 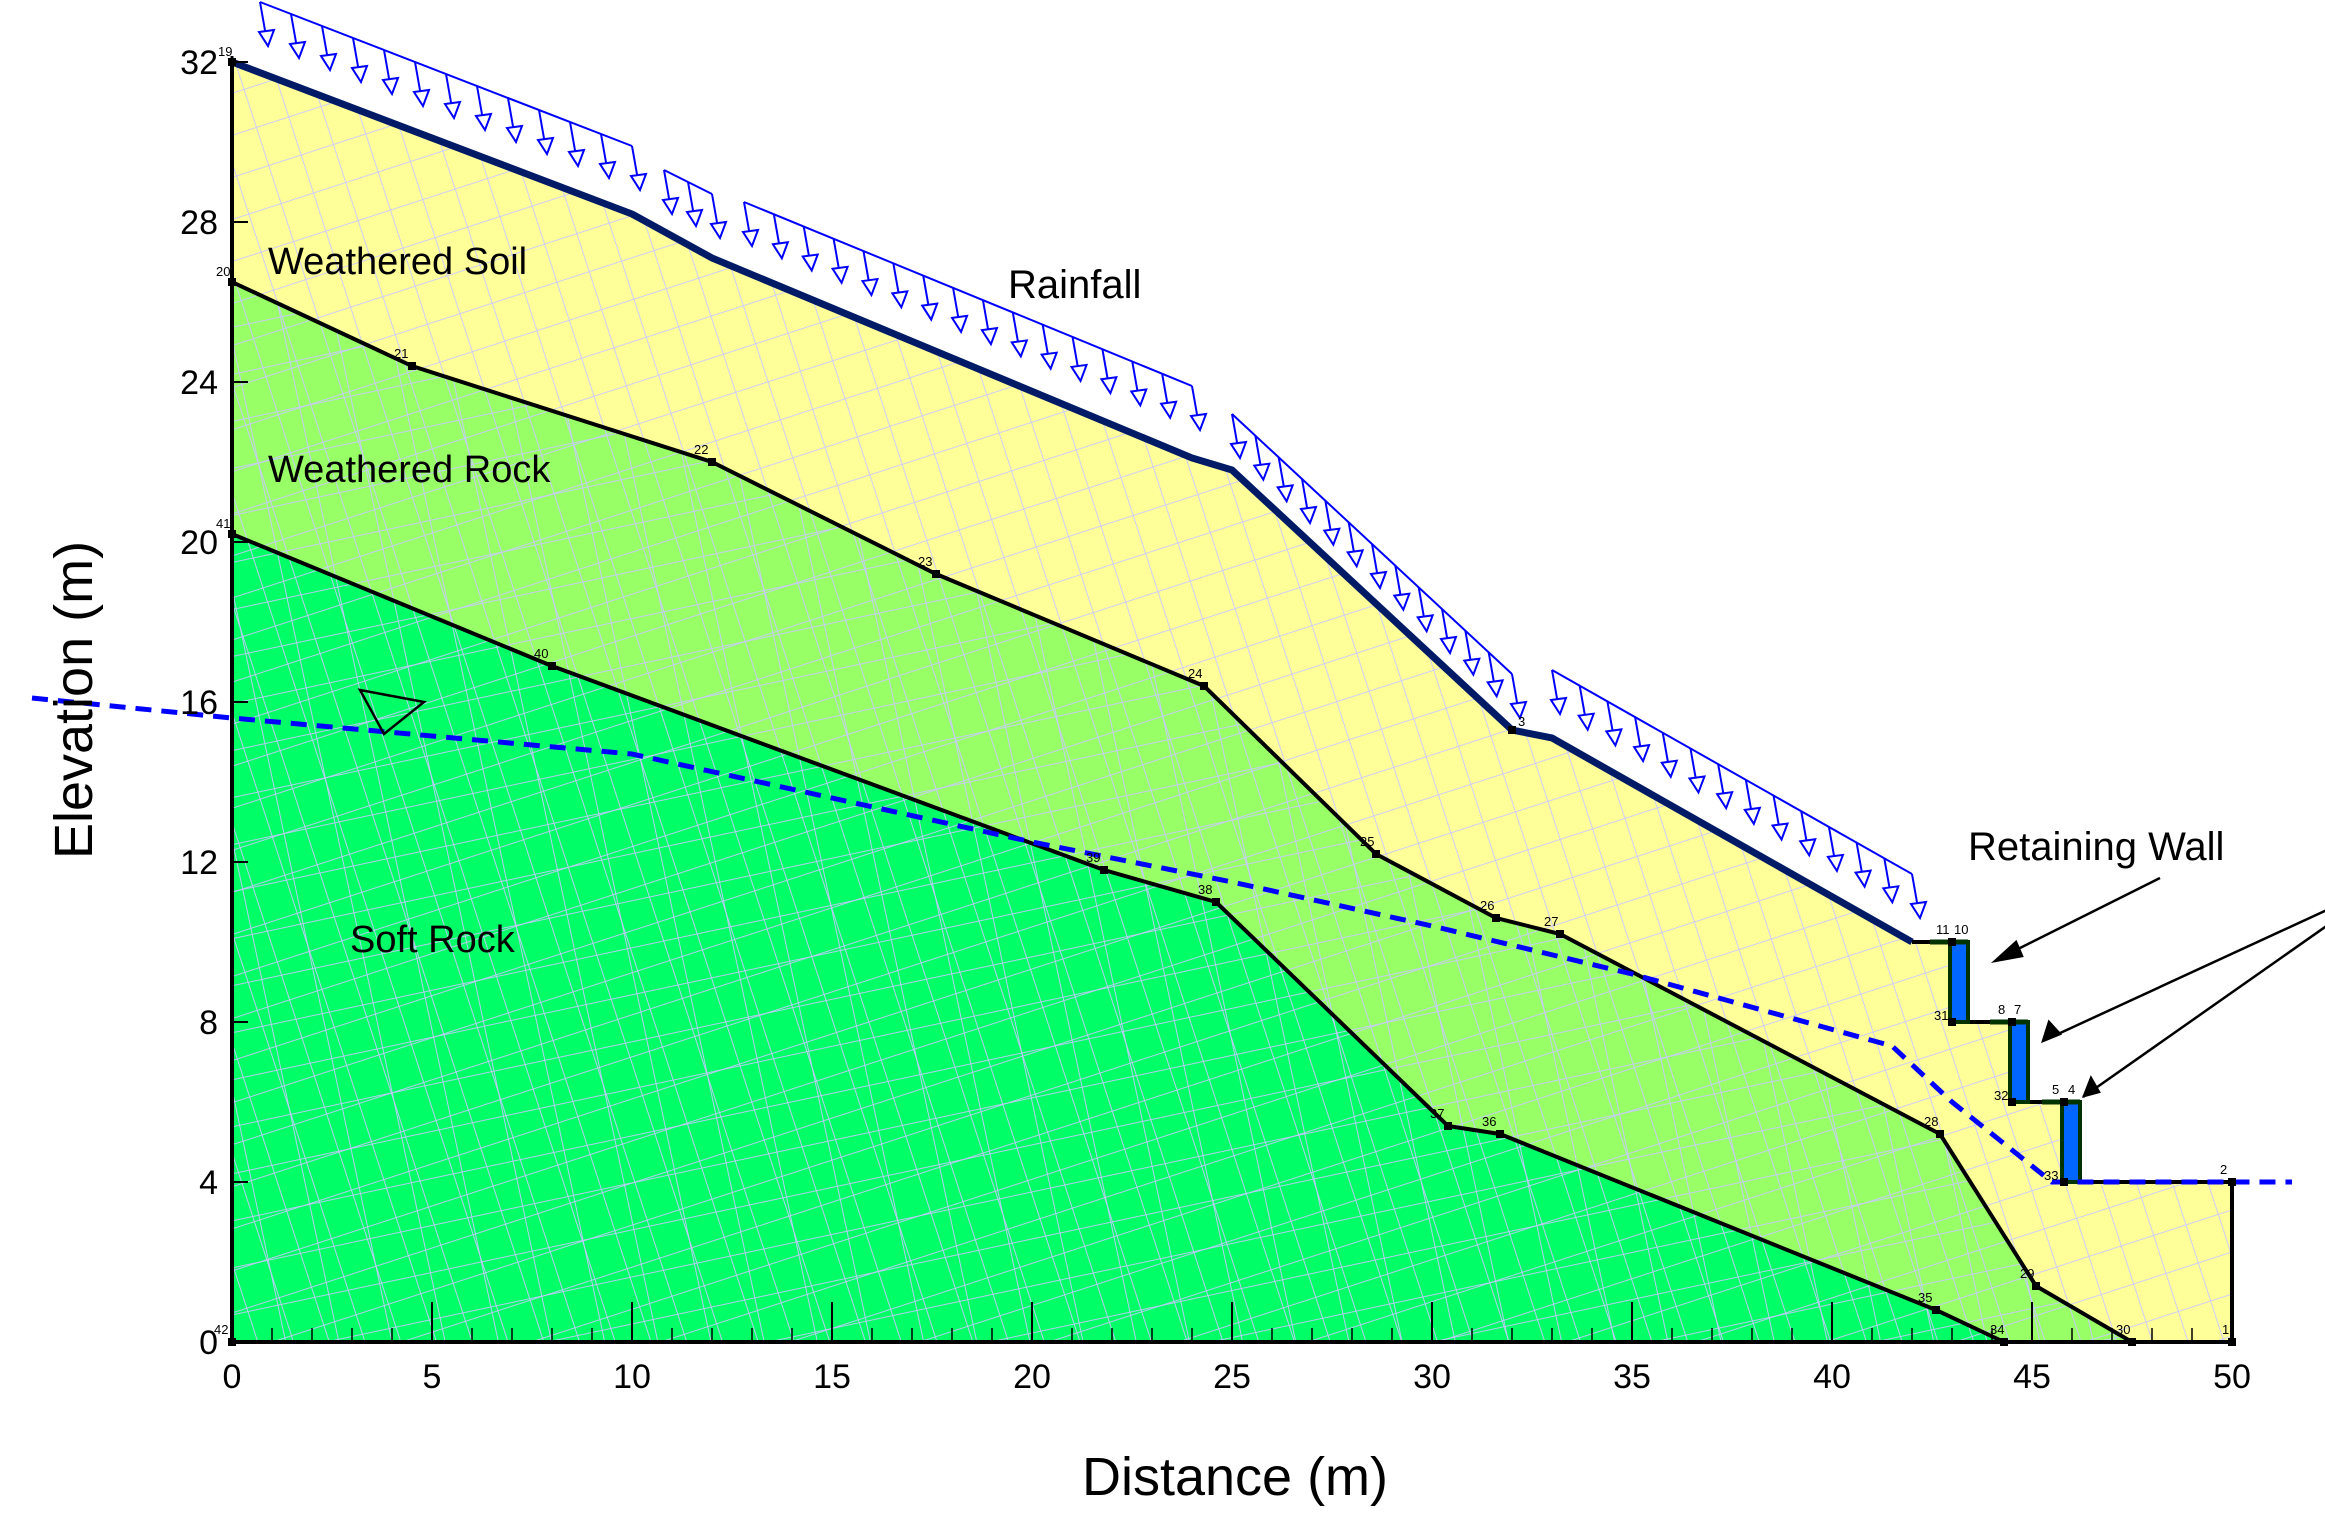 I want to click on node-number: 4, so click(x=2071, y=1089).